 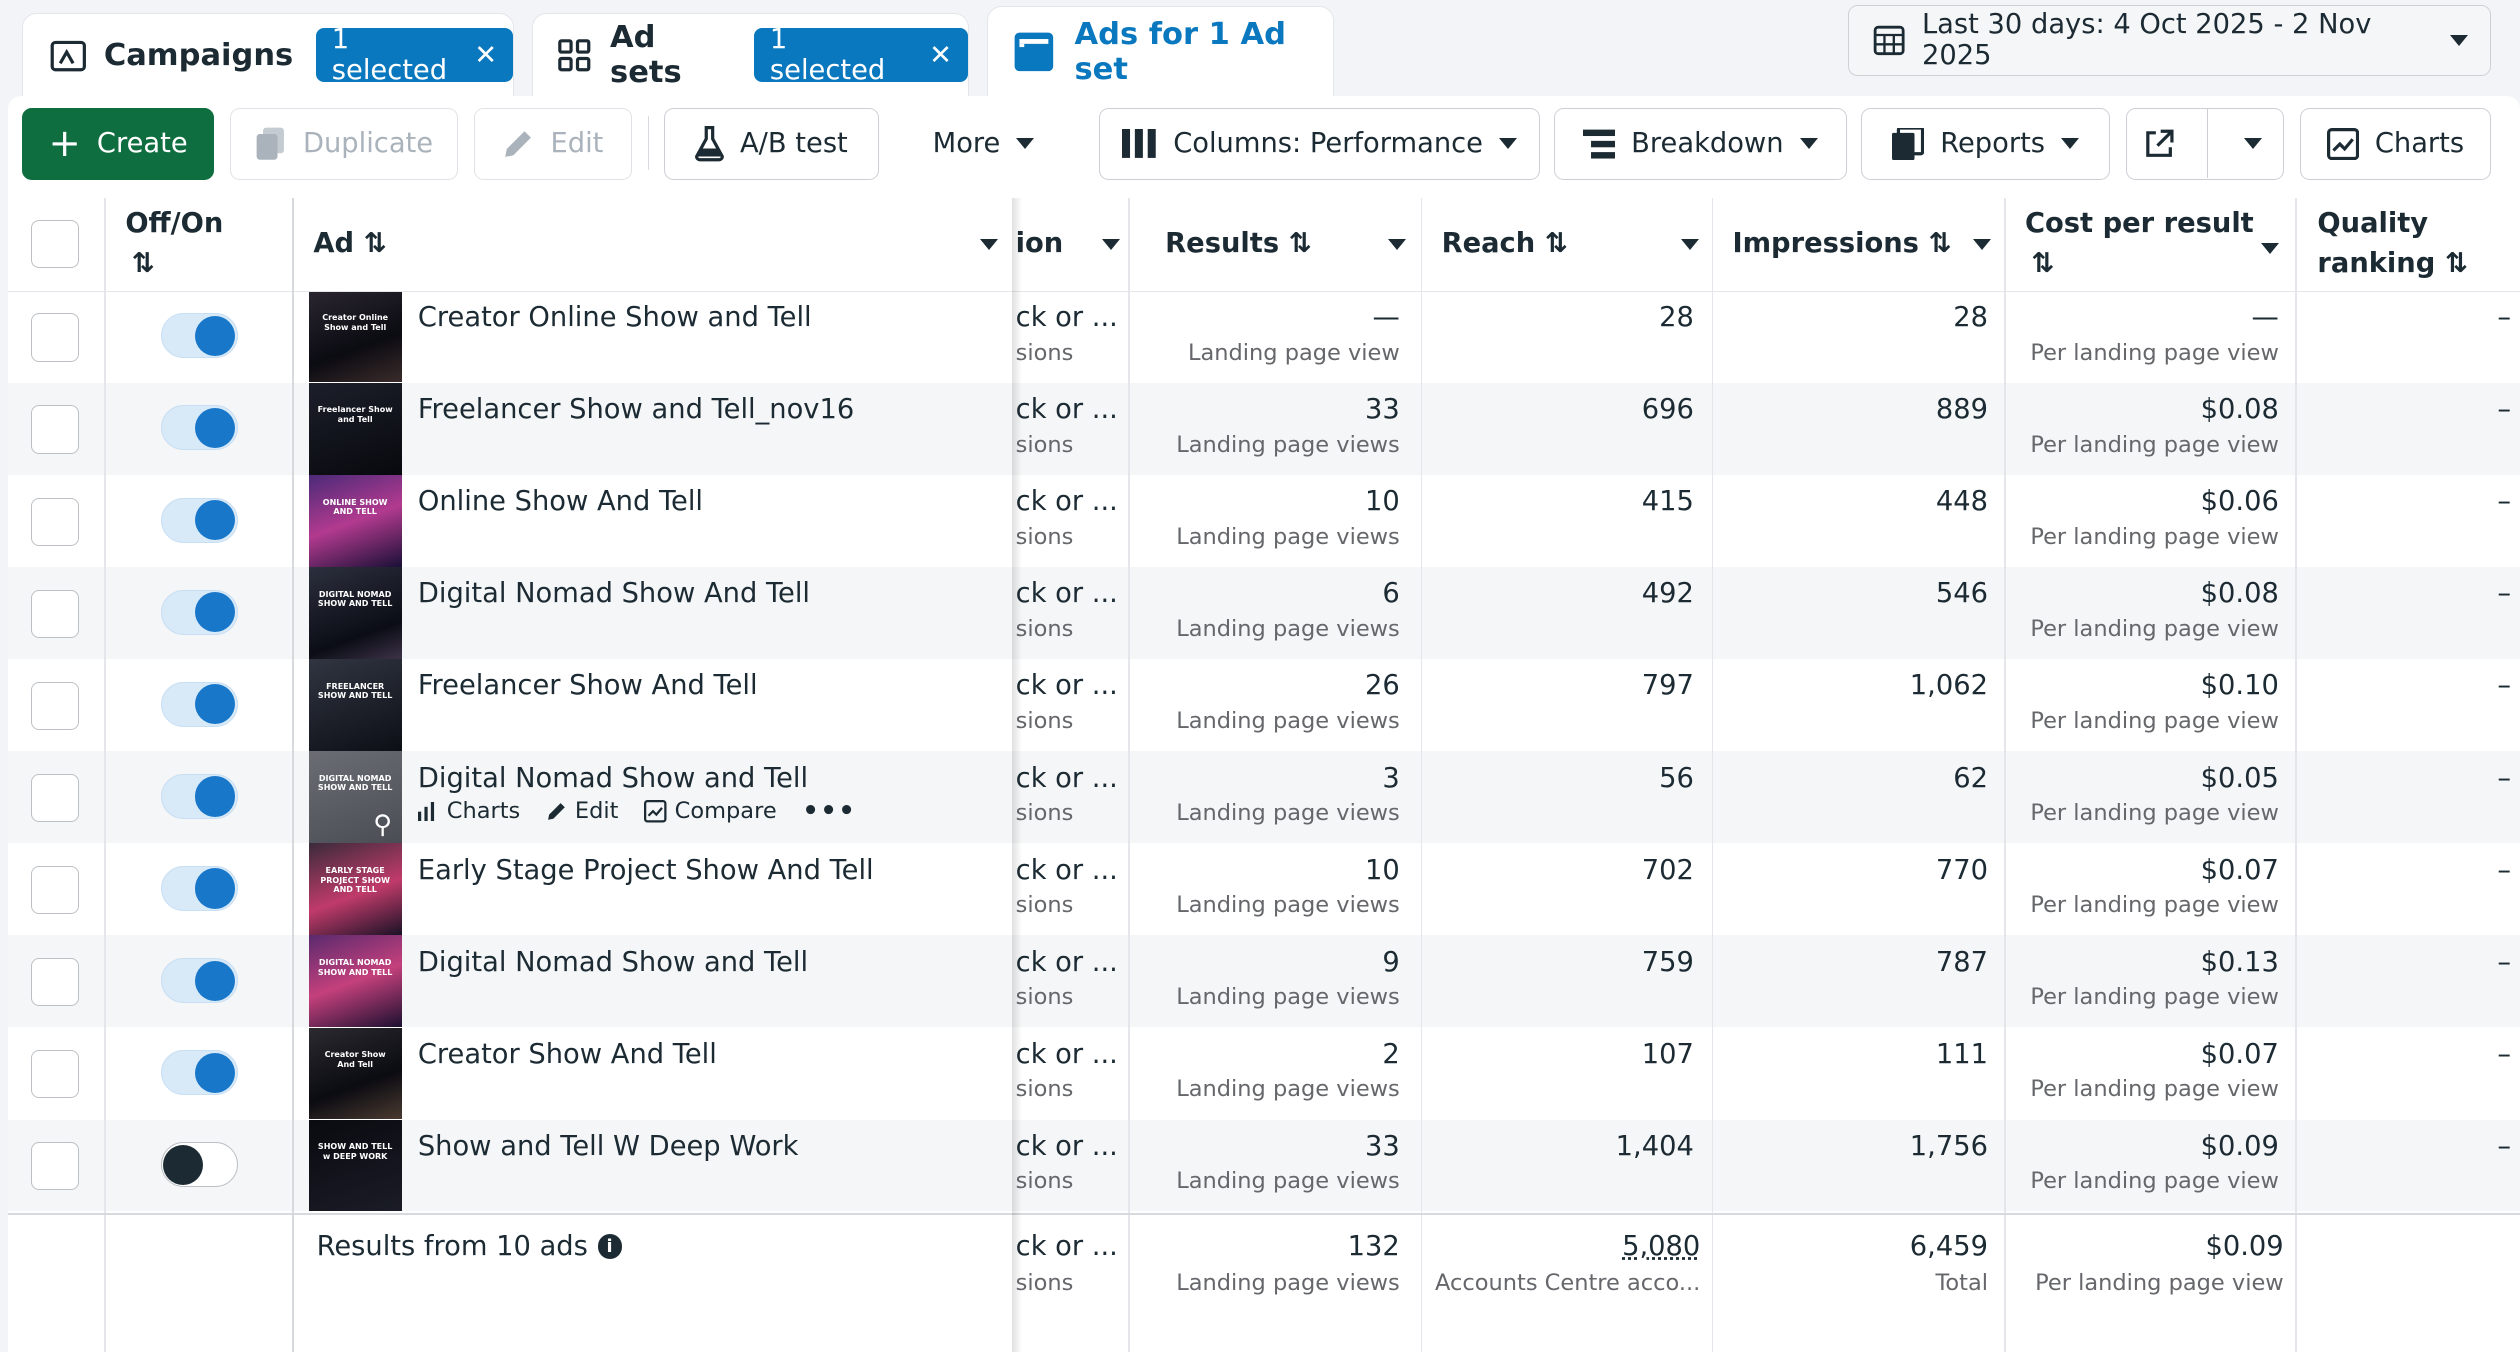 What do you see at coordinates (614, 594) in the screenshot?
I see `ad-name: Digital Nomad Show And Tell` at bounding box center [614, 594].